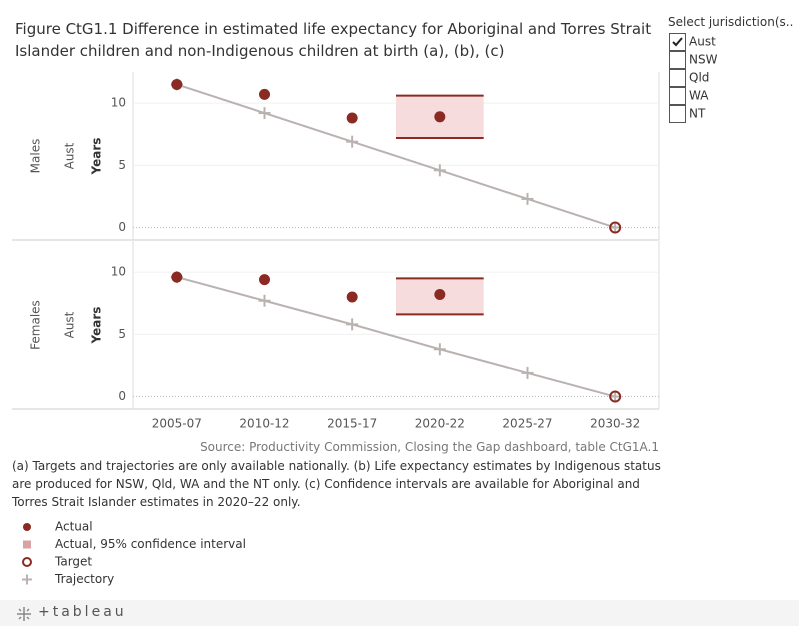 This screenshot has width=799, height=626. I want to click on x-tick-label: 2010-12, so click(264, 424).